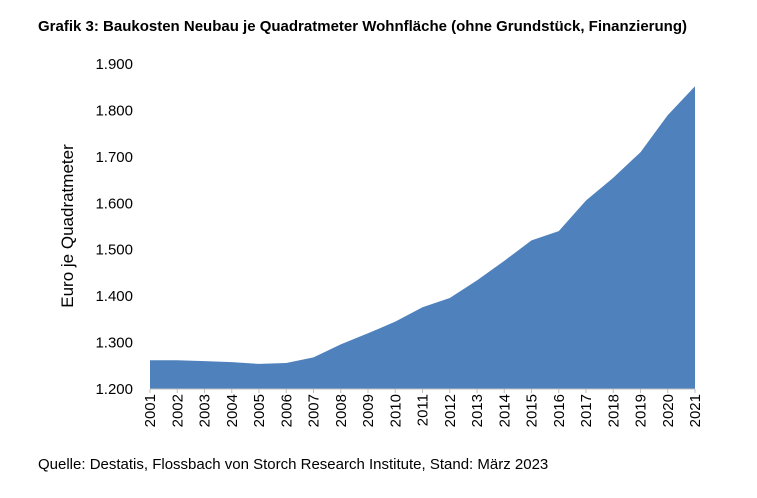 The height and width of the screenshot is (498, 757). Describe the element at coordinates (114, 250) in the screenshot. I see `y-tick-label: 1.500` at that location.